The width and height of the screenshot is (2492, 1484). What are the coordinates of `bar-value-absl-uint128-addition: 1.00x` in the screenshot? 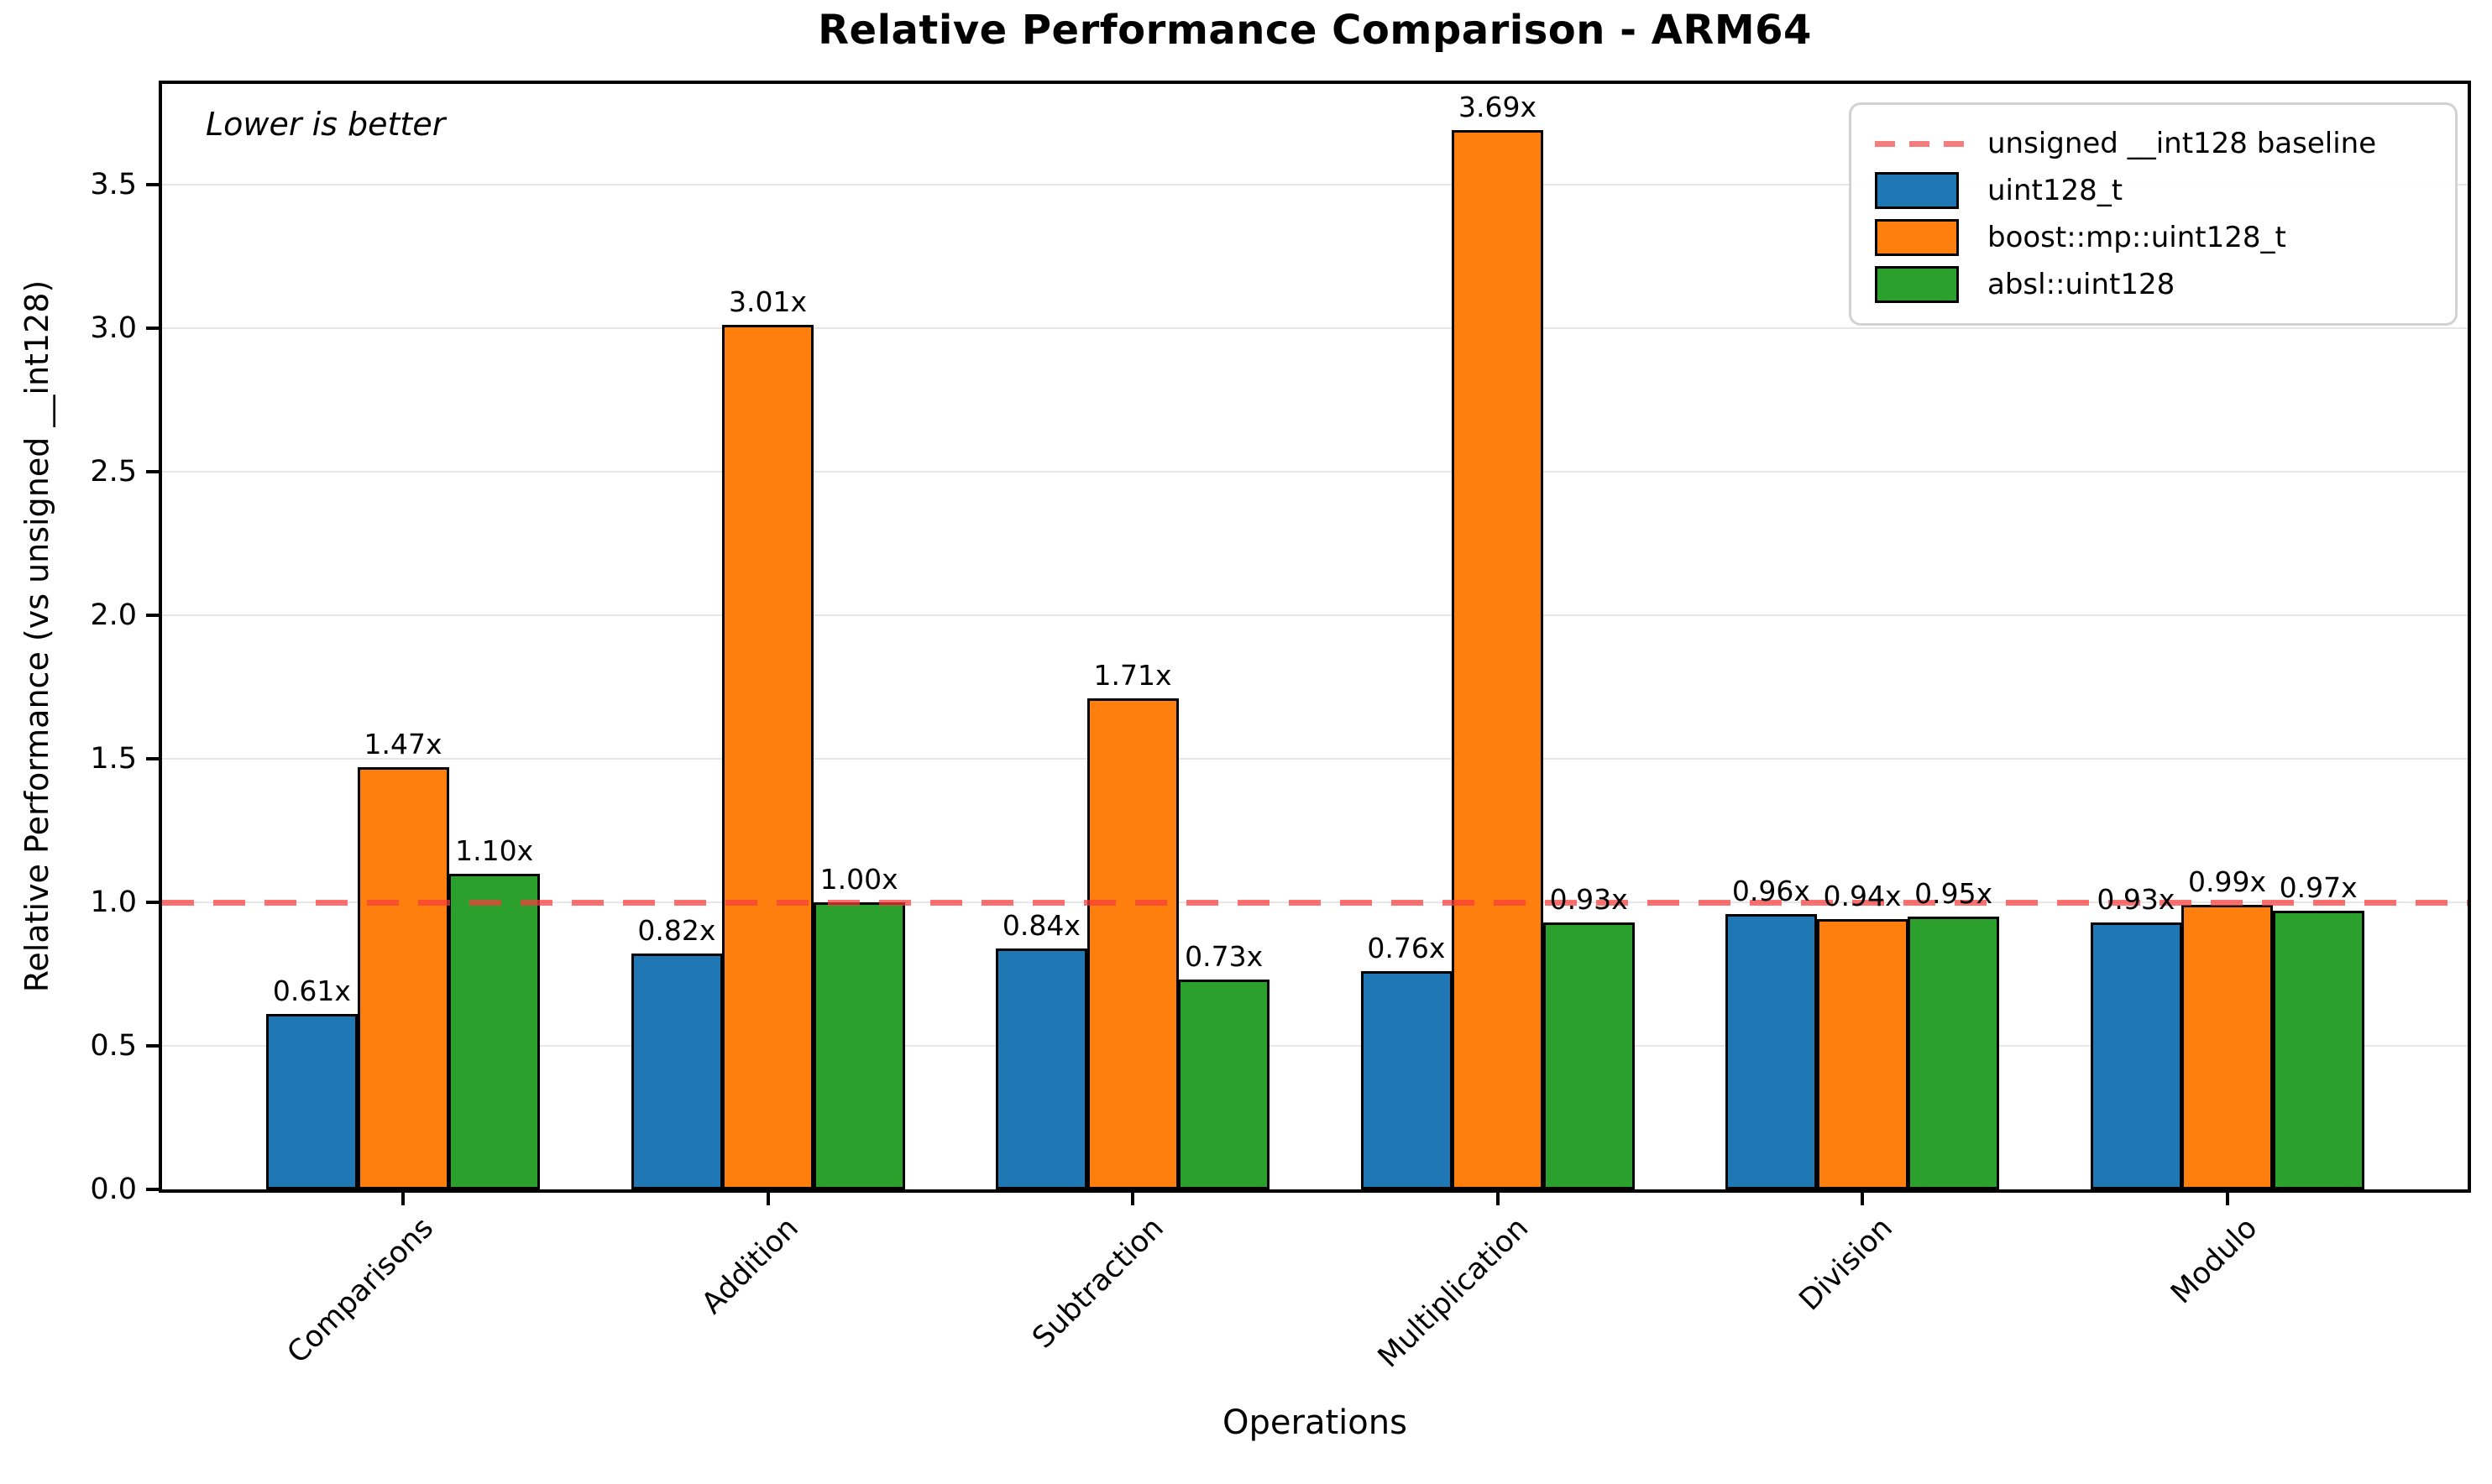 It's located at (859, 879).